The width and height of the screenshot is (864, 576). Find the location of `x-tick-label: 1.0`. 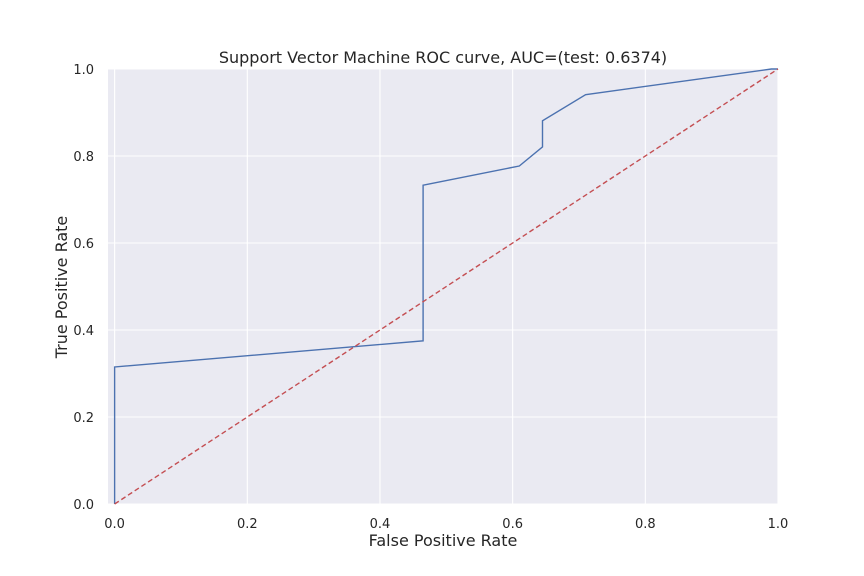

x-tick-label: 1.0 is located at coordinates (778, 524).